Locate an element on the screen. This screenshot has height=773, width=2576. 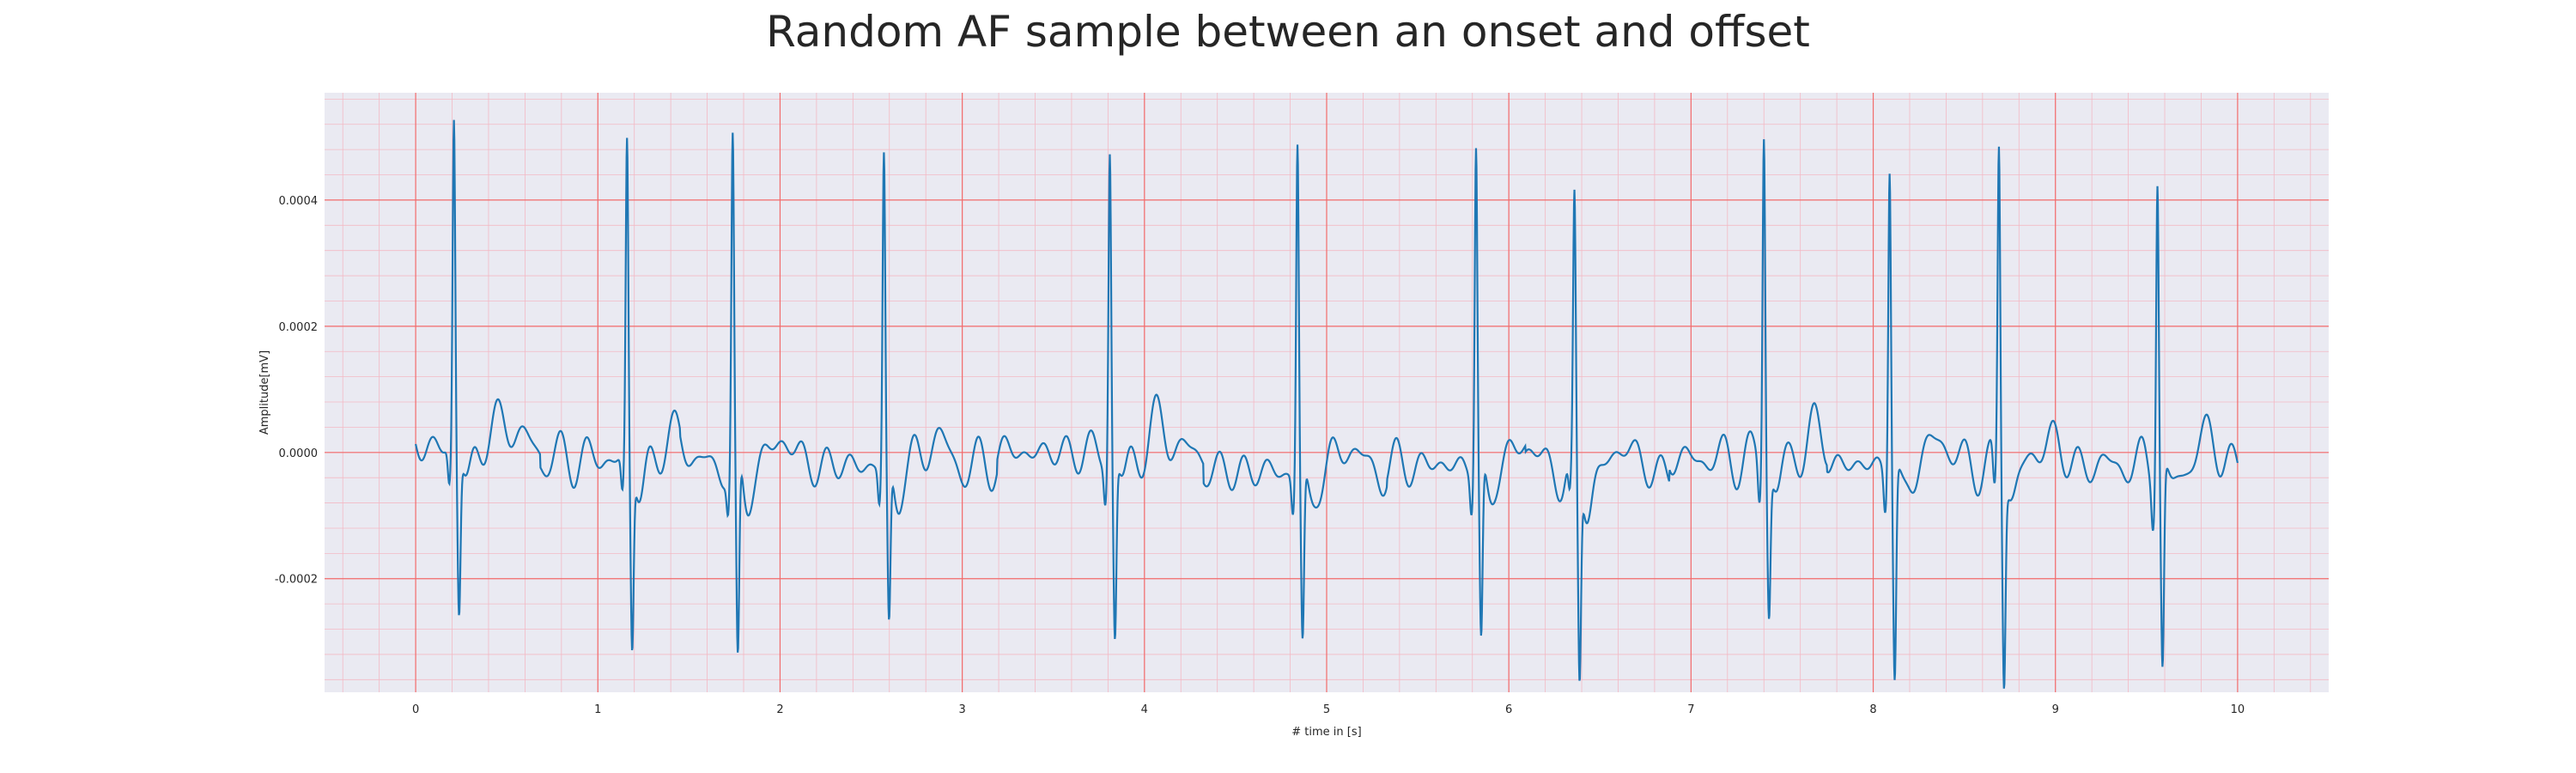
x-axis-label: # time in [s] is located at coordinates (1326, 732).